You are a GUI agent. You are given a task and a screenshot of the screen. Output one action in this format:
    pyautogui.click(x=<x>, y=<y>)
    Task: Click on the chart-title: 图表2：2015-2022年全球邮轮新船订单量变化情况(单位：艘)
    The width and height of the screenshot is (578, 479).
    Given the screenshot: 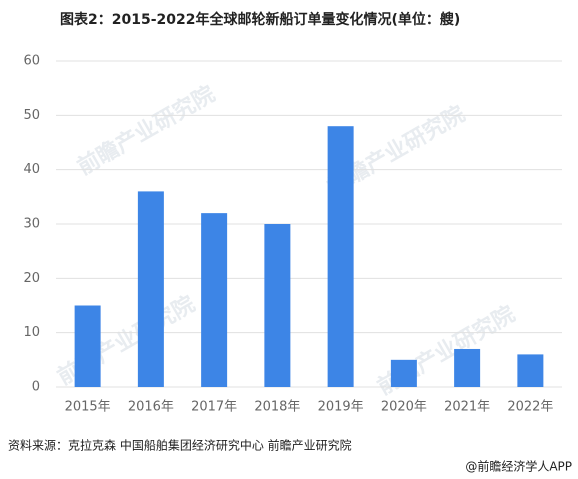 What is the action you would take?
    pyautogui.click(x=260, y=19)
    